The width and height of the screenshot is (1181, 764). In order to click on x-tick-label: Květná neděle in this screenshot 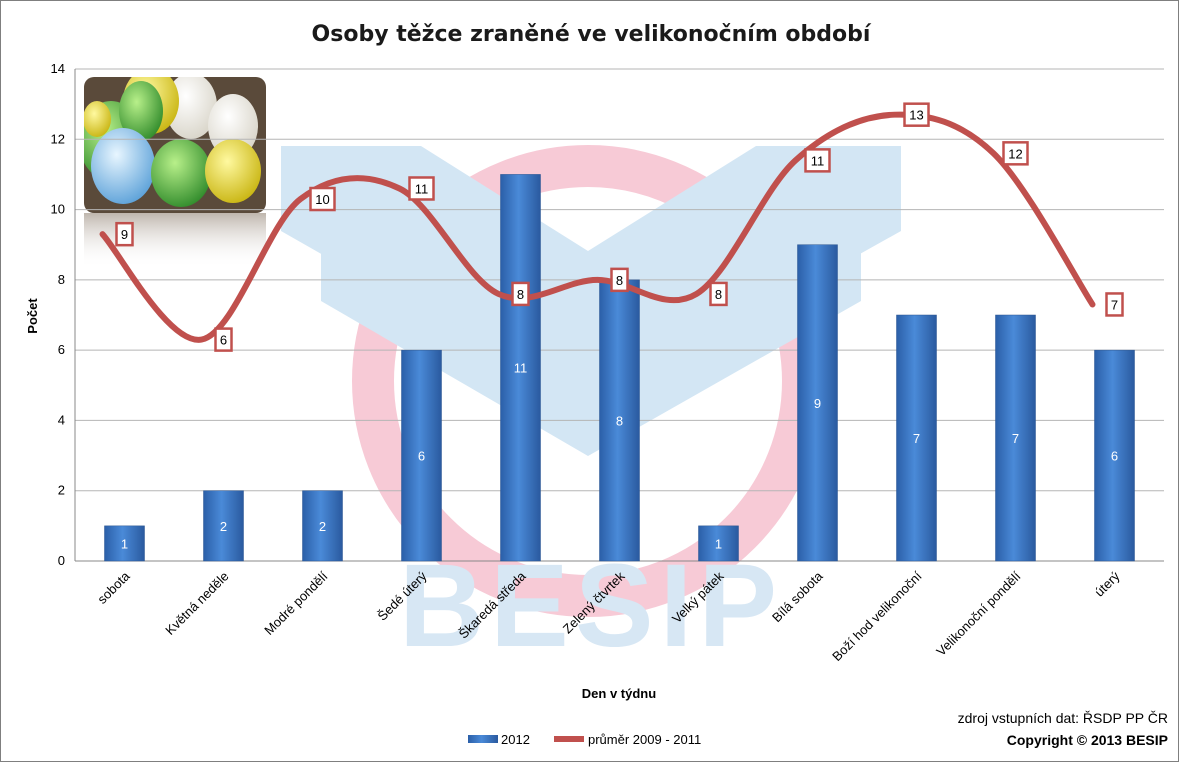, I will do `click(196, 603)`.